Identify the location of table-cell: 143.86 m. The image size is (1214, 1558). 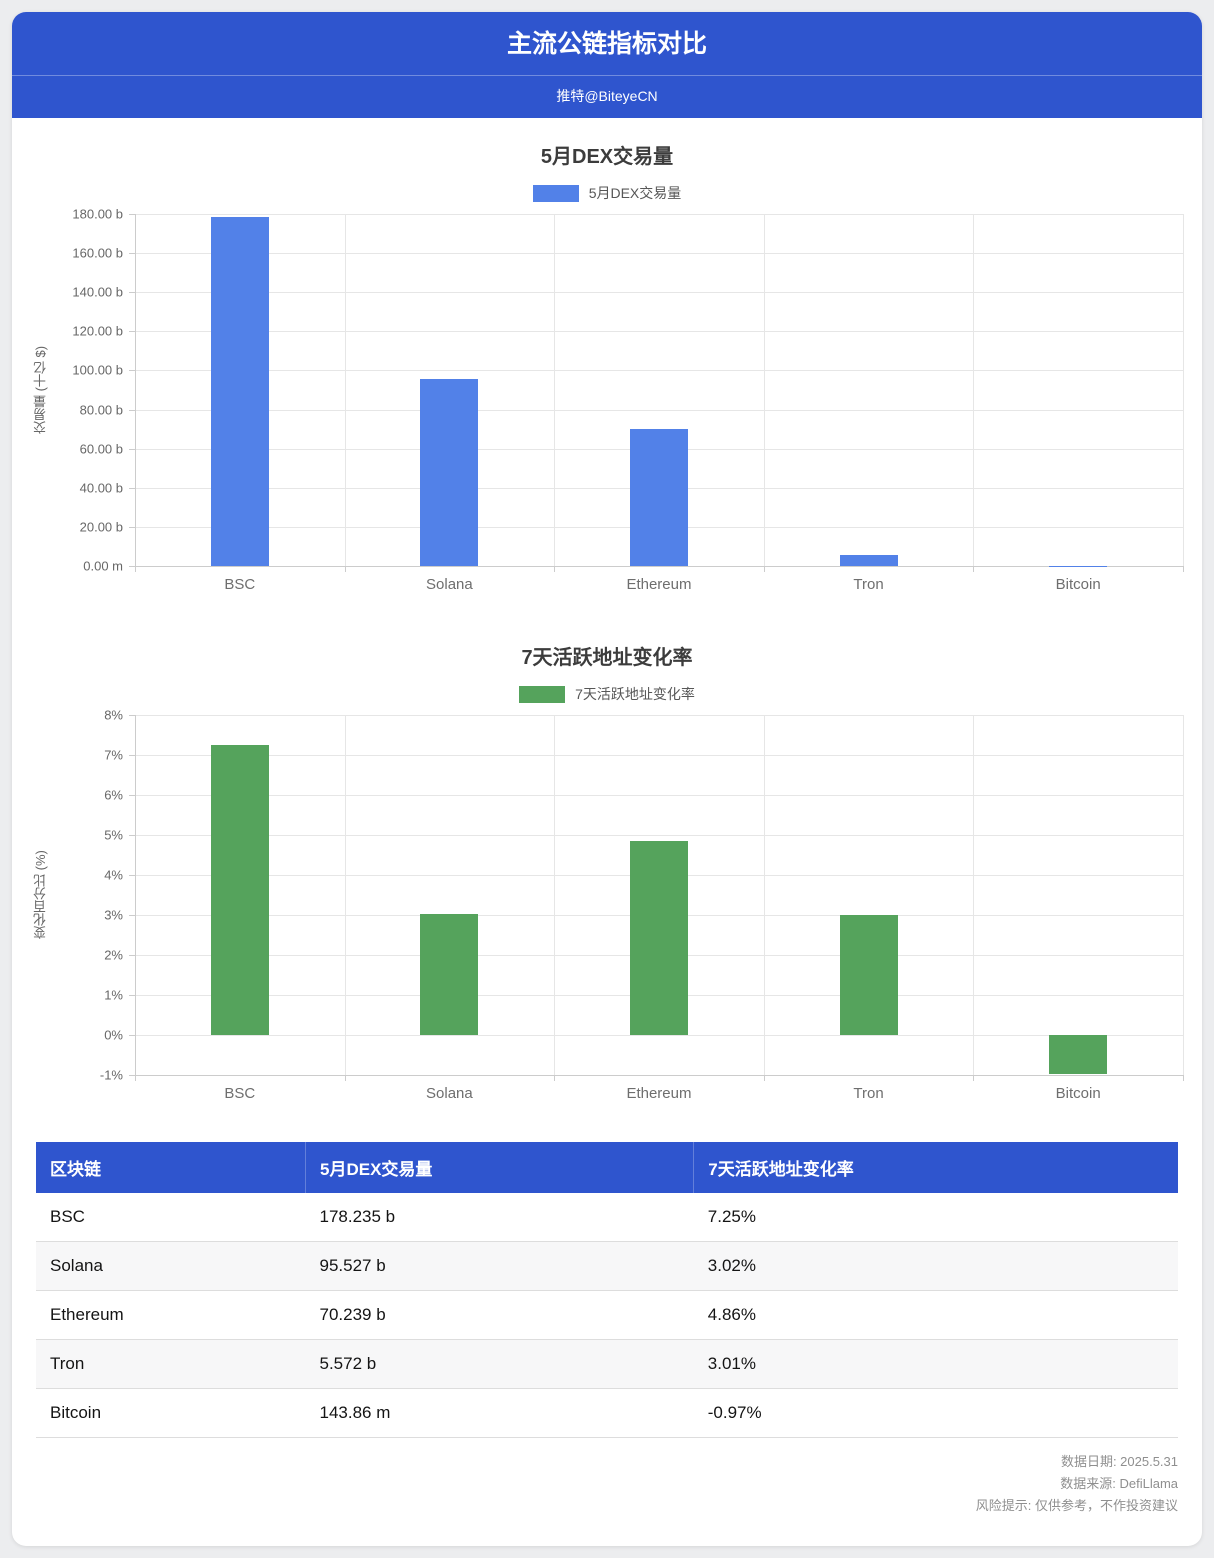
(499, 1413).